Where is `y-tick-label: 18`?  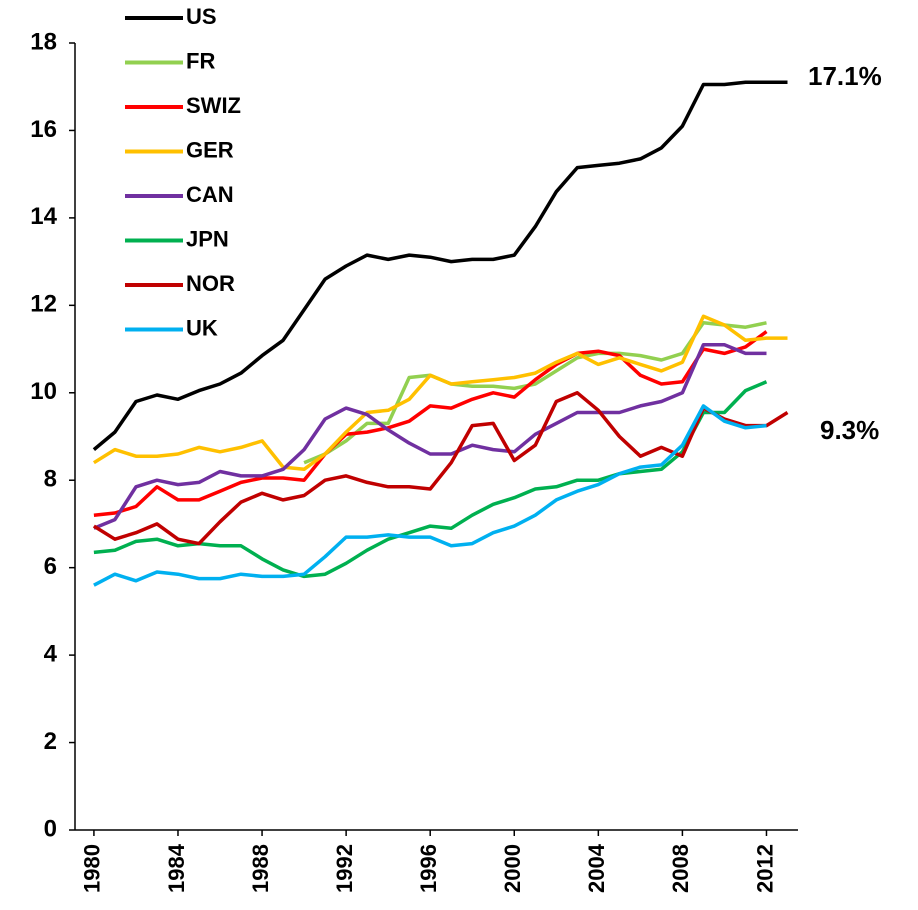 y-tick-label: 18 is located at coordinates (43, 41).